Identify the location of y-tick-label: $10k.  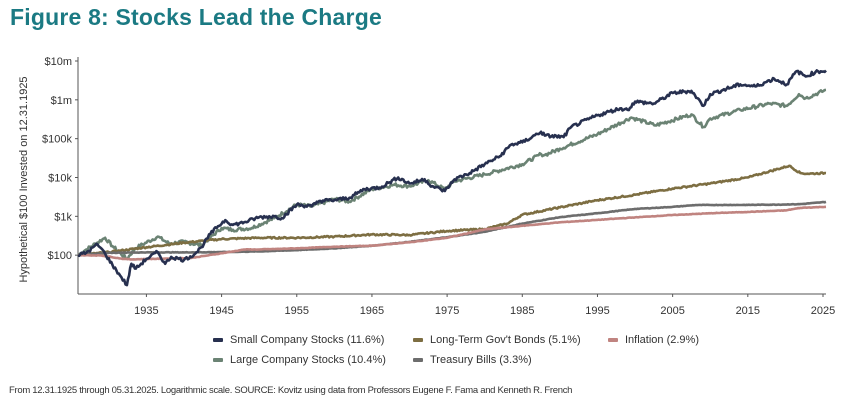
(60, 179).